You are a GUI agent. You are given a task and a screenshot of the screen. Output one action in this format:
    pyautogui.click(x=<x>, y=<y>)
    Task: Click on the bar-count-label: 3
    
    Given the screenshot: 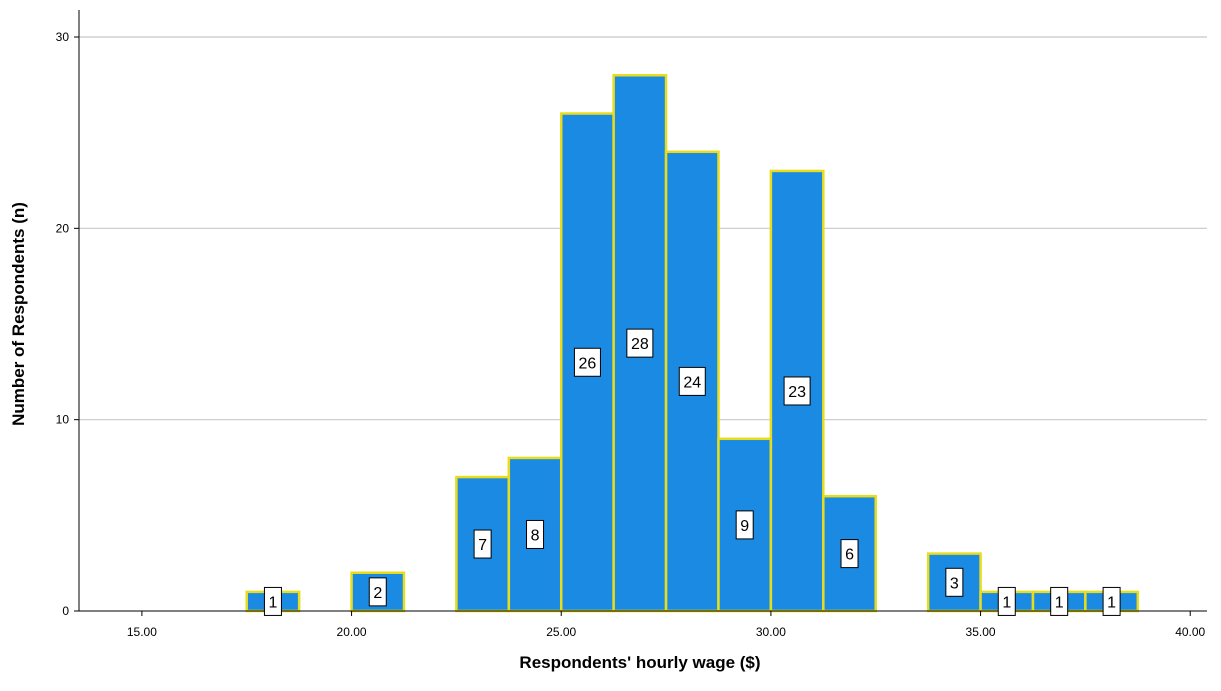 What is the action you would take?
    pyautogui.click(x=954, y=582)
    